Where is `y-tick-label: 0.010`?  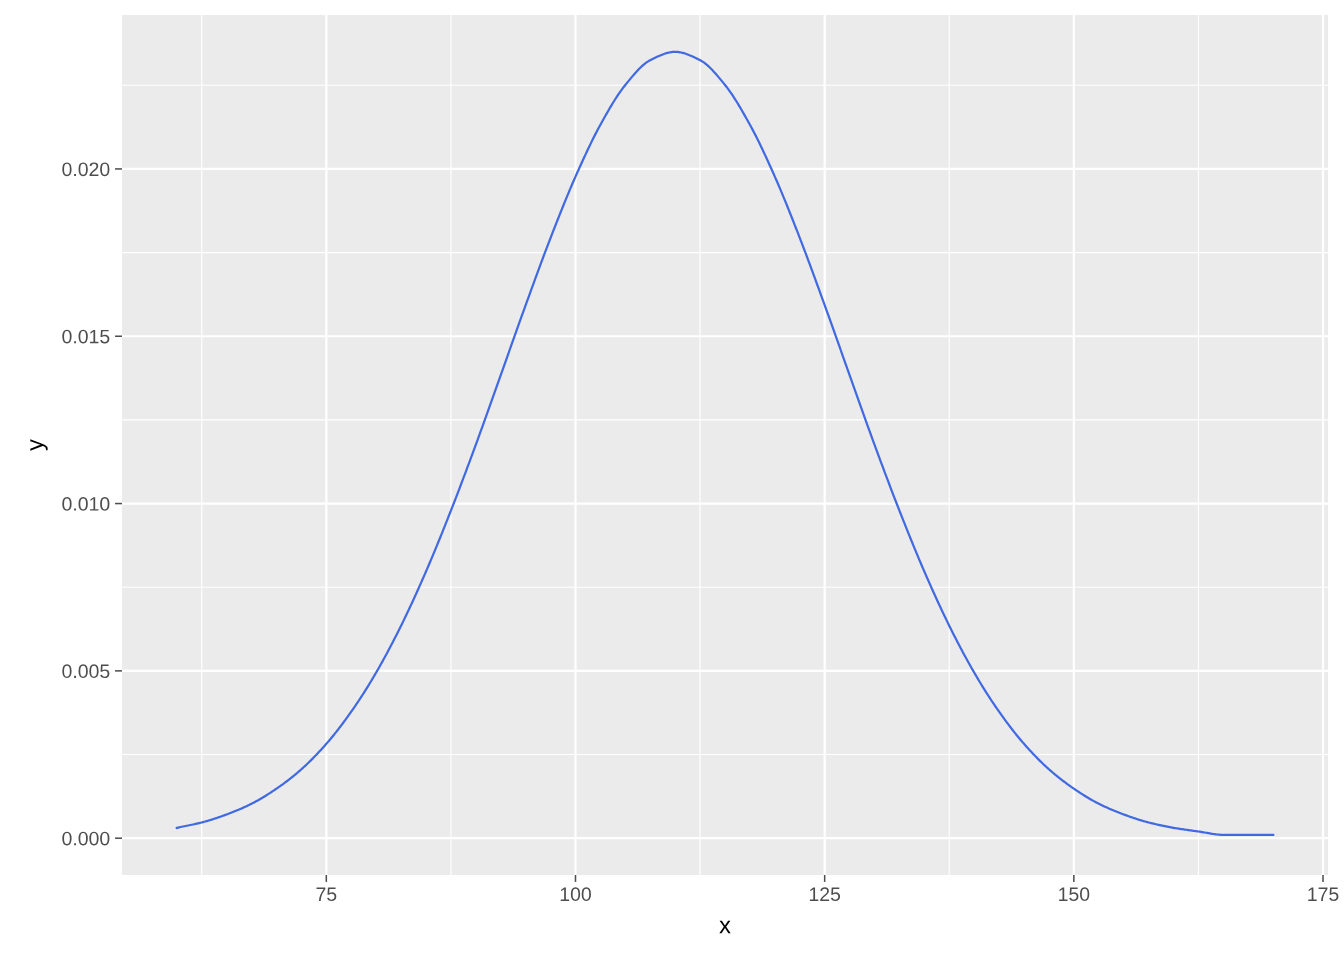
y-tick-label: 0.010 is located at coordinates (86, 504).